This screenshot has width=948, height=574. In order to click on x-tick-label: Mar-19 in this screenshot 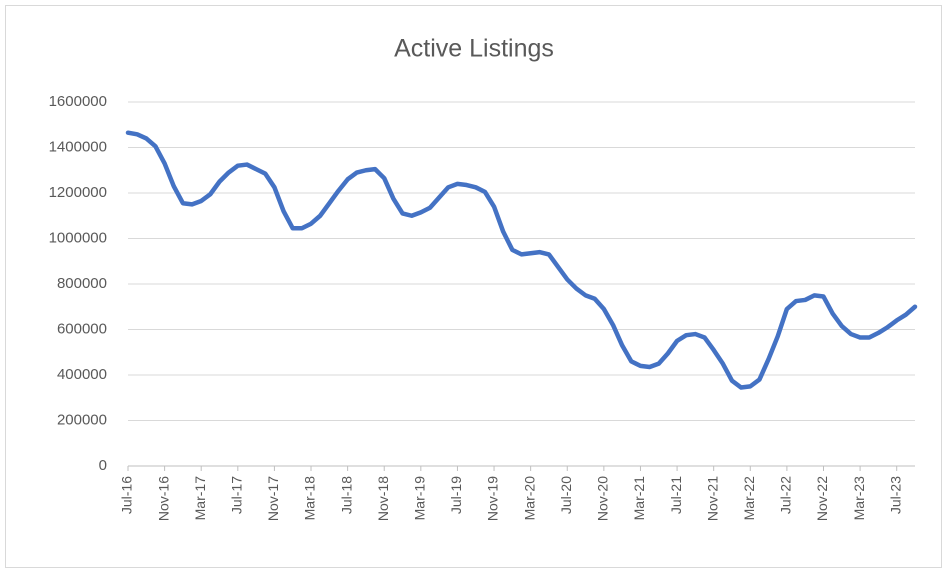, I will do `click(420, 498)`.